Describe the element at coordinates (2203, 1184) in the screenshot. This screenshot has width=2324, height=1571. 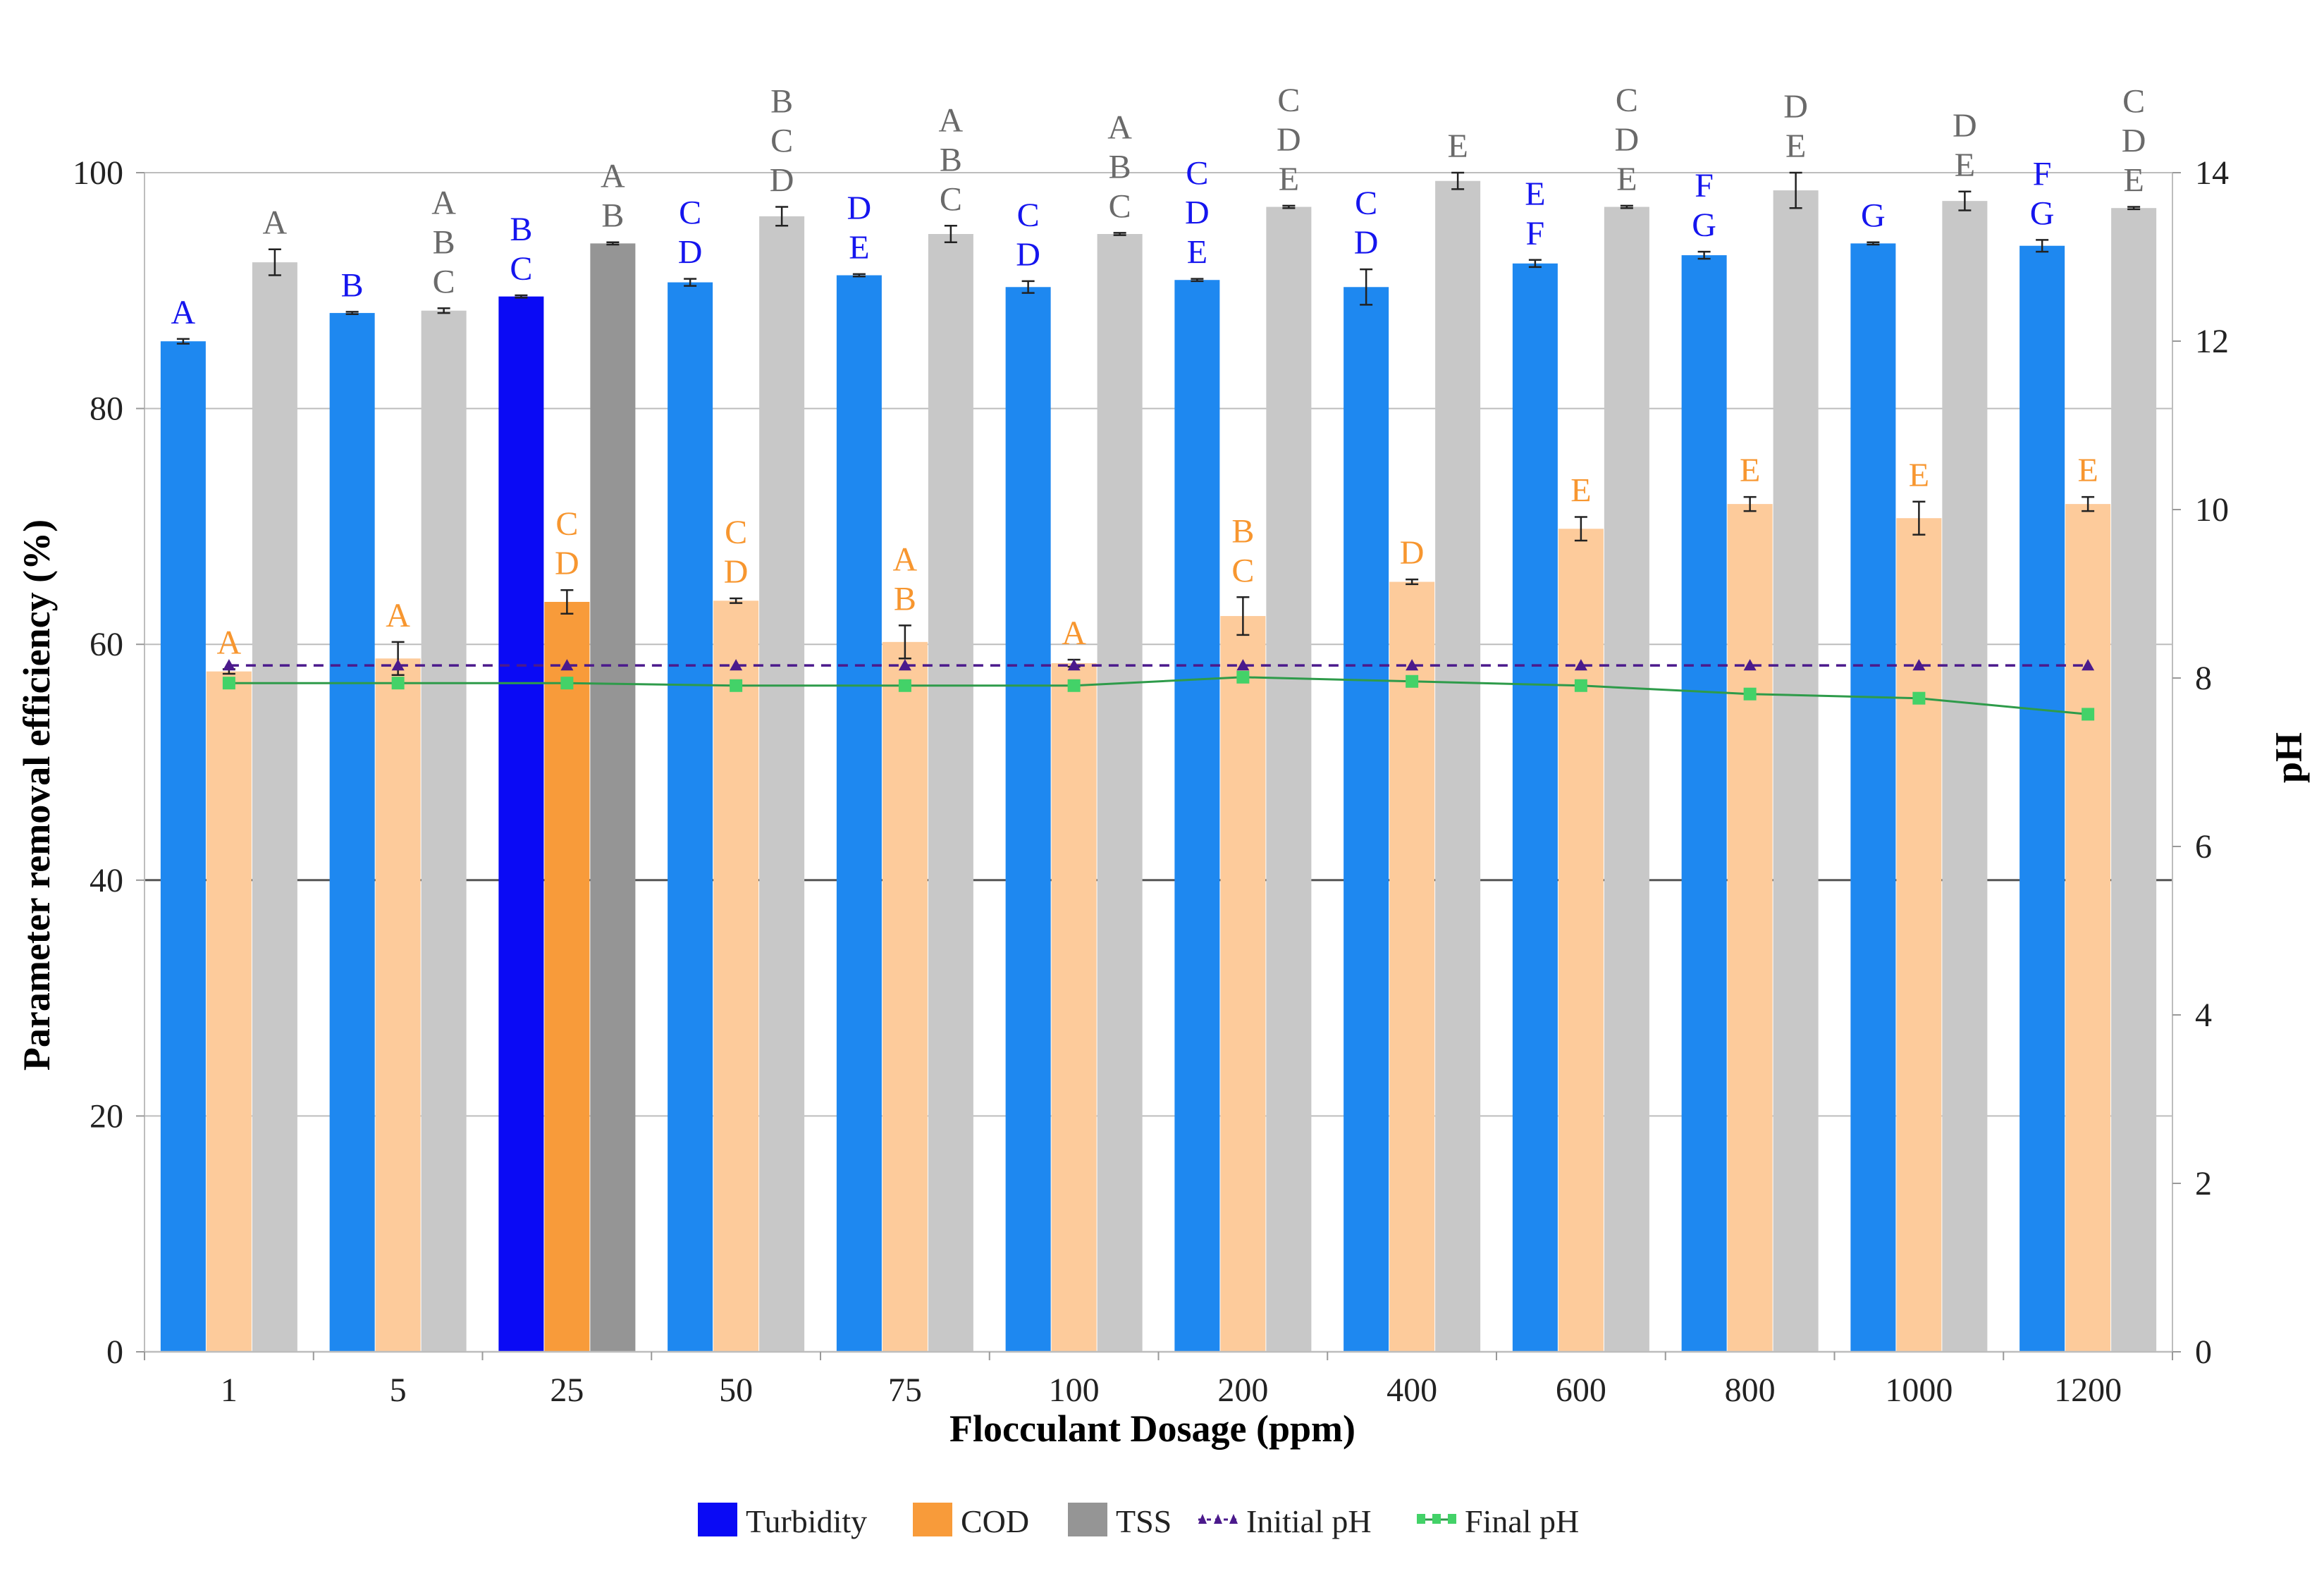
I see `y2-tick-label: 2` at that location.